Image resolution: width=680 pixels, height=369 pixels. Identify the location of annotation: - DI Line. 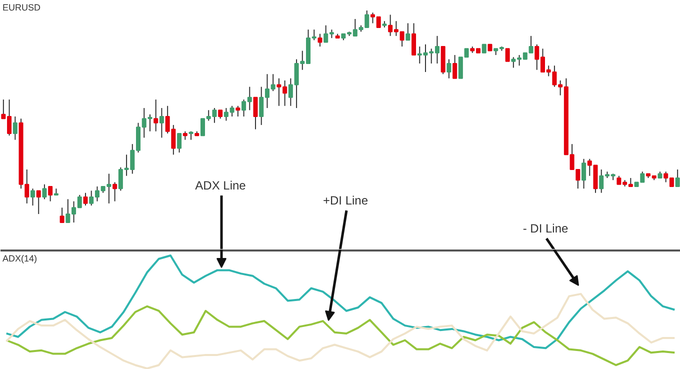
(545, 229).